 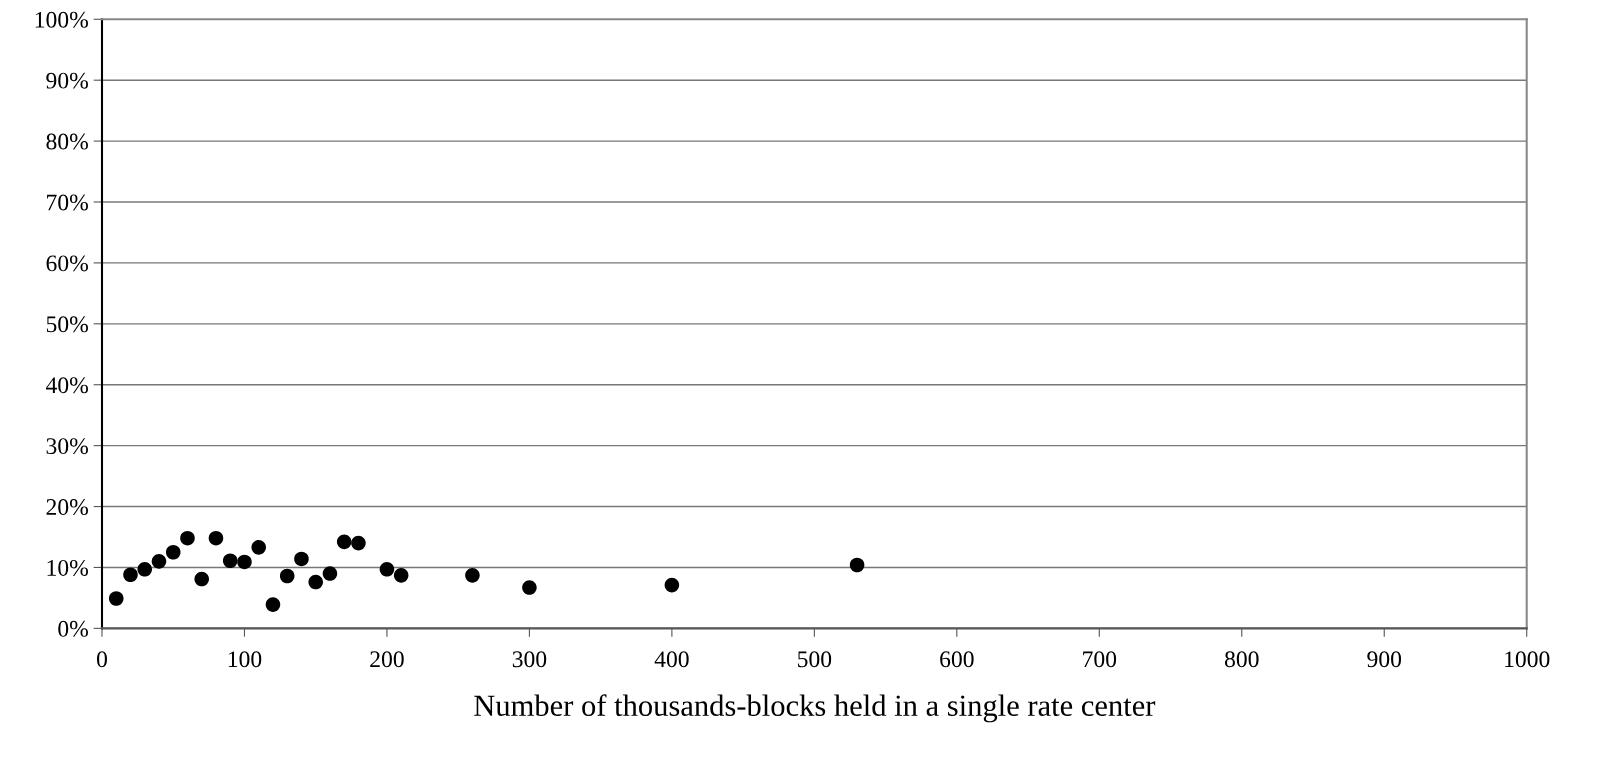 I want to click on x-tick-label: 900, so click(x=1384, y=659).